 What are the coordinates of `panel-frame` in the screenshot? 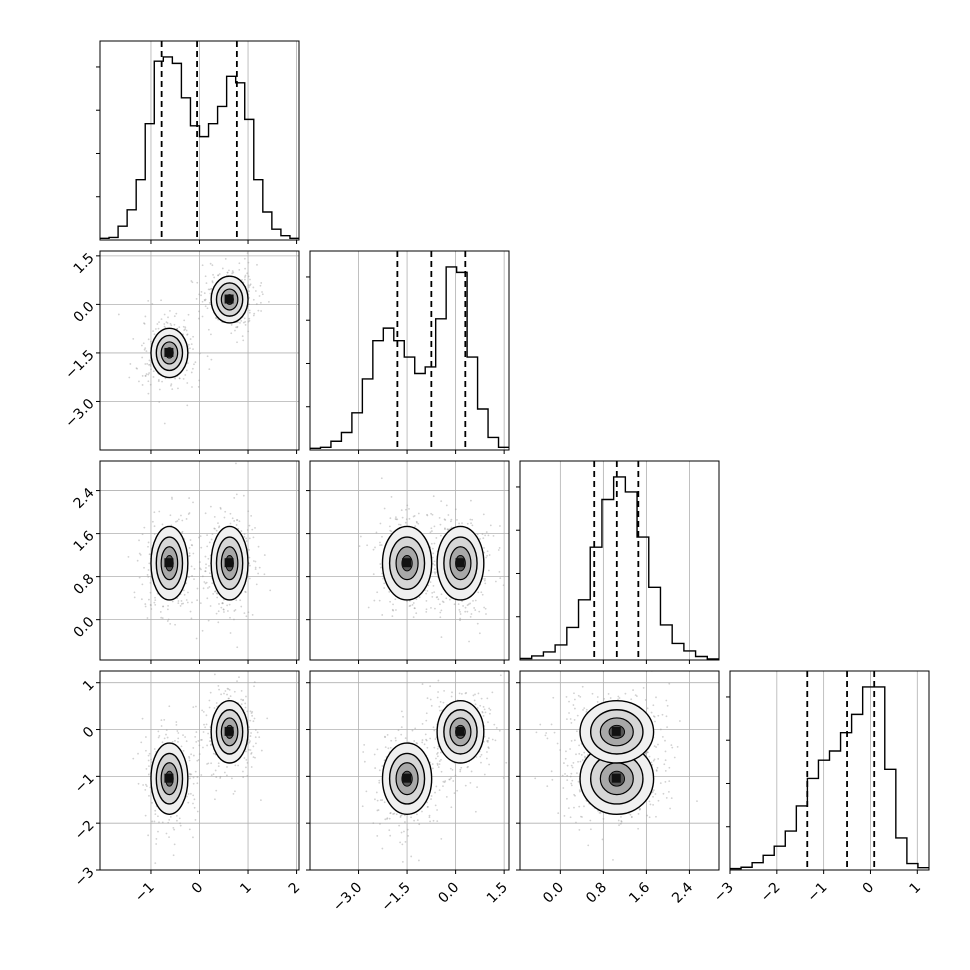 It's located at (409, 560).